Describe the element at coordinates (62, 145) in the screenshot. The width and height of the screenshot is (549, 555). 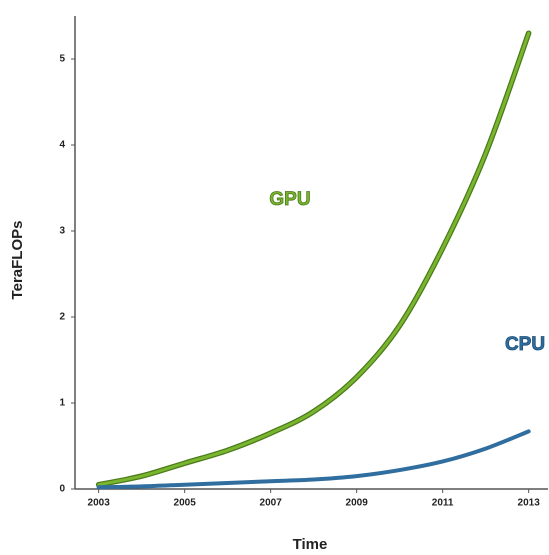
I see `y-tick-label: 4` at that location.